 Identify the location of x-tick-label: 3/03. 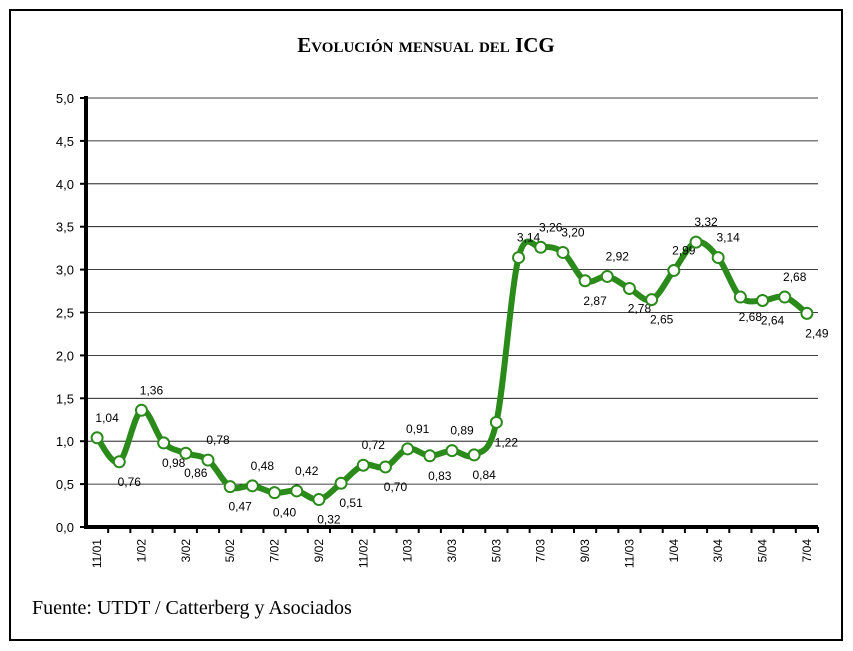
(452, 551).